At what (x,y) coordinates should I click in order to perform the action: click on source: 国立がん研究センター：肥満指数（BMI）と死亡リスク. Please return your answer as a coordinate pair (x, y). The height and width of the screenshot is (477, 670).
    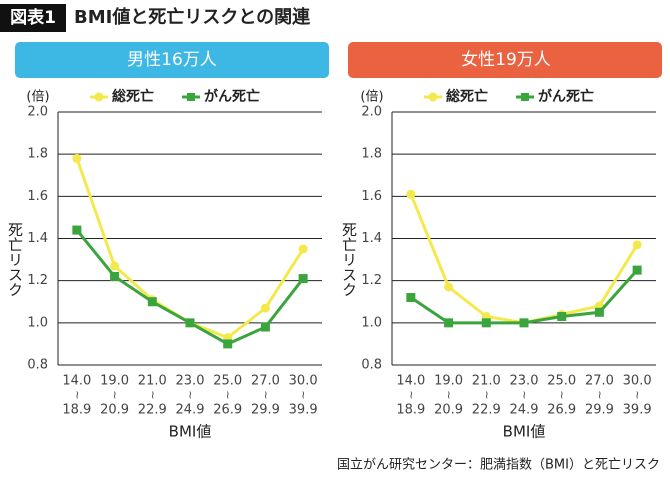
    Looking at the image, I should click on (498, 465).